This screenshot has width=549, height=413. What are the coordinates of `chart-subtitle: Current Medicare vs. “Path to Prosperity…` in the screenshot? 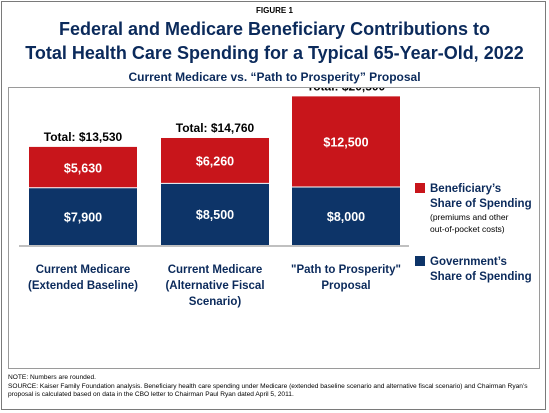 It's located at (274, 77).